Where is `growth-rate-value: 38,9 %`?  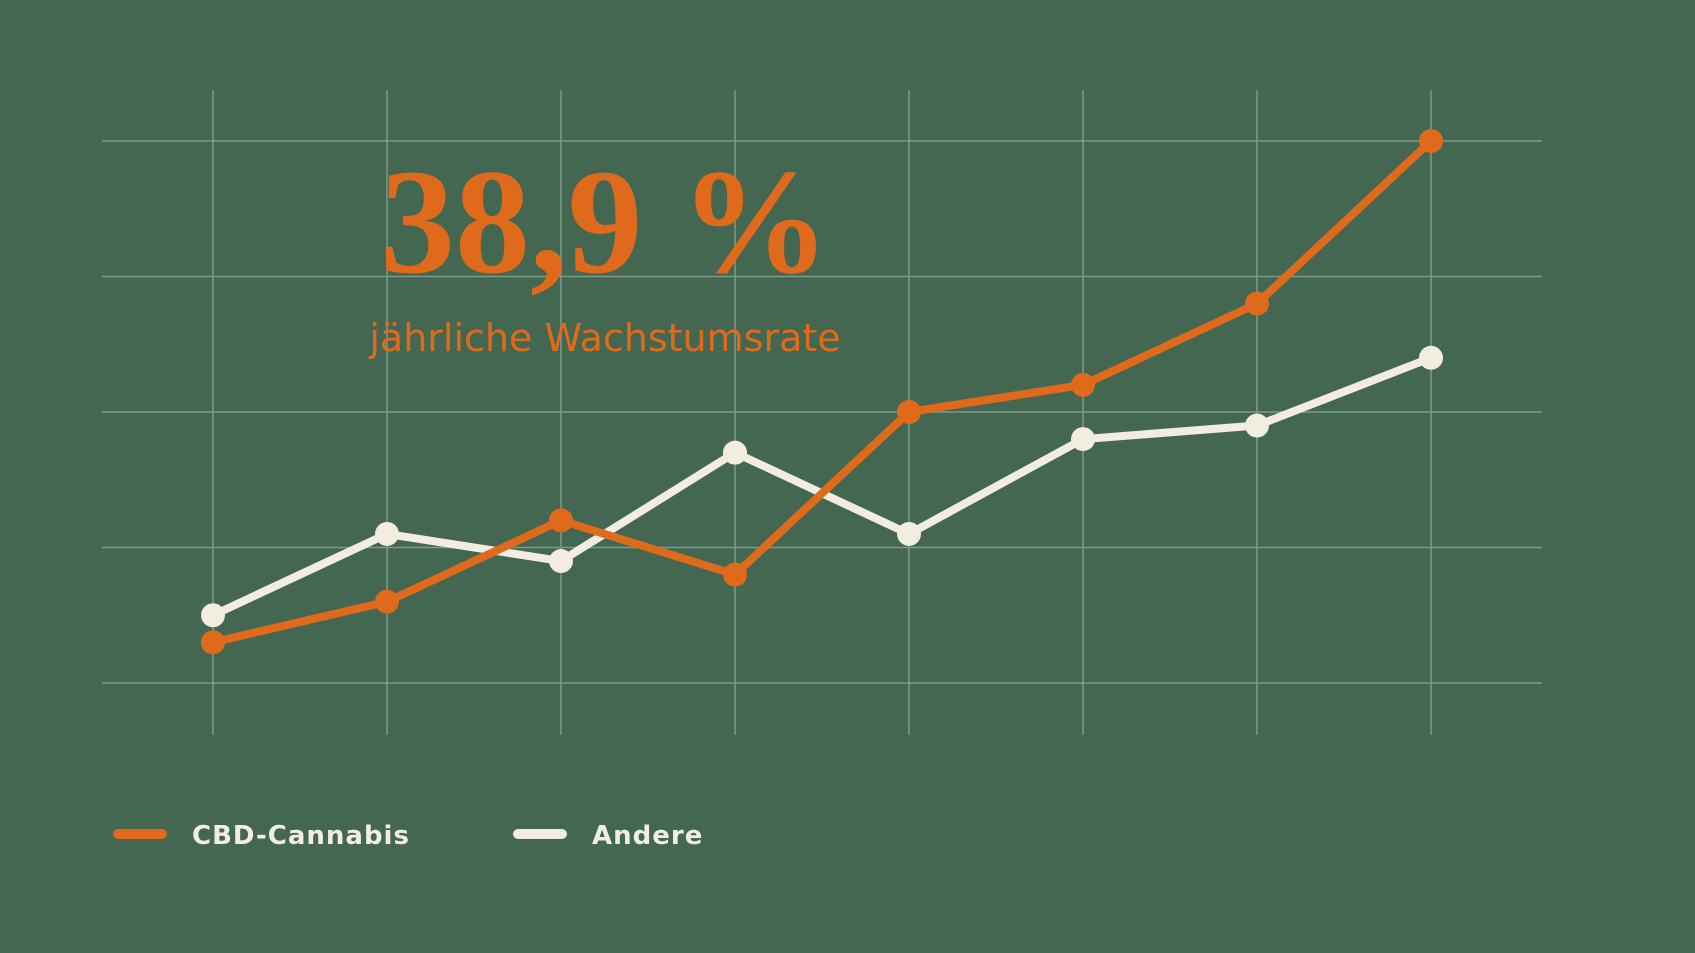 growth-rate-value: 38,9 % is located at coordinates (605, 222).